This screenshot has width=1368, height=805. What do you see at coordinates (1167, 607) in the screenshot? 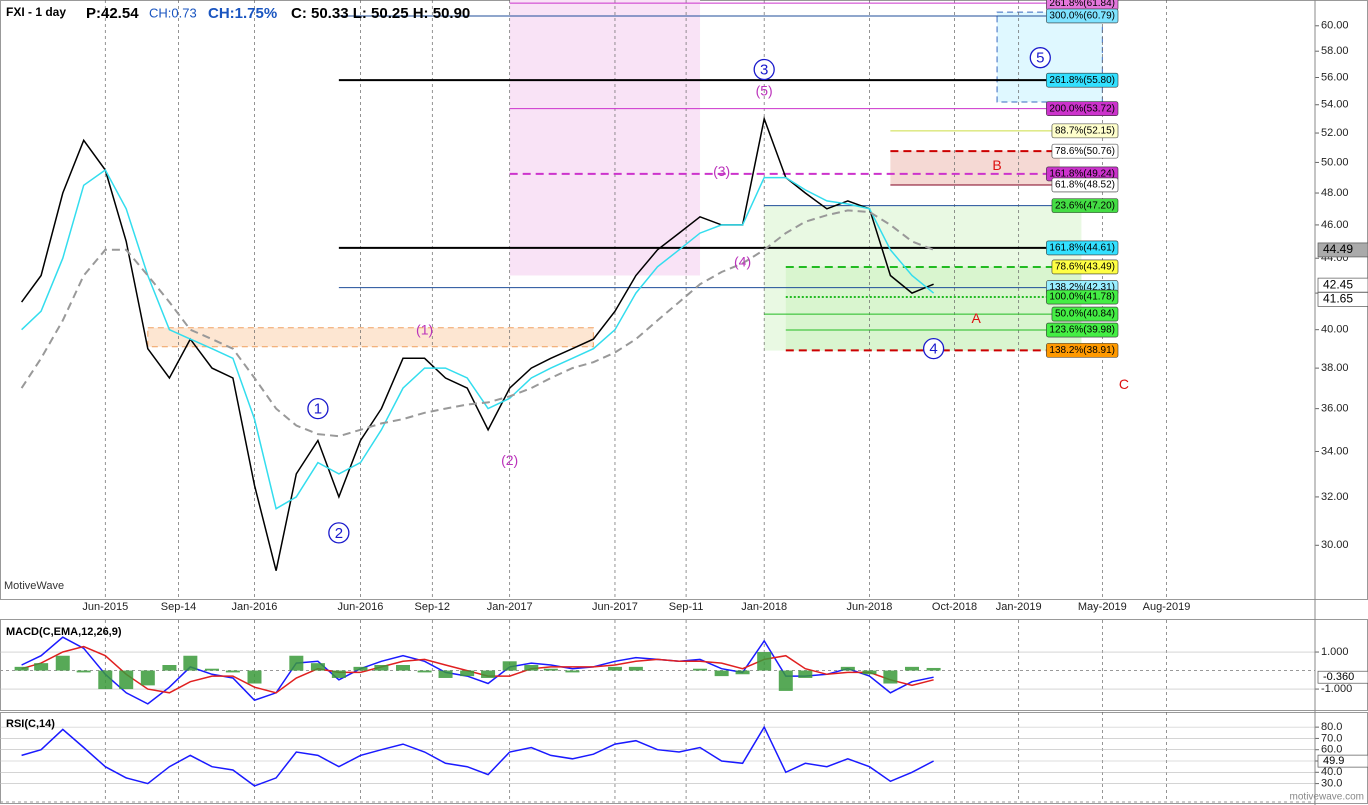
I see `x-tick-label: Aug-2019` at bounding box center [1167, 607].